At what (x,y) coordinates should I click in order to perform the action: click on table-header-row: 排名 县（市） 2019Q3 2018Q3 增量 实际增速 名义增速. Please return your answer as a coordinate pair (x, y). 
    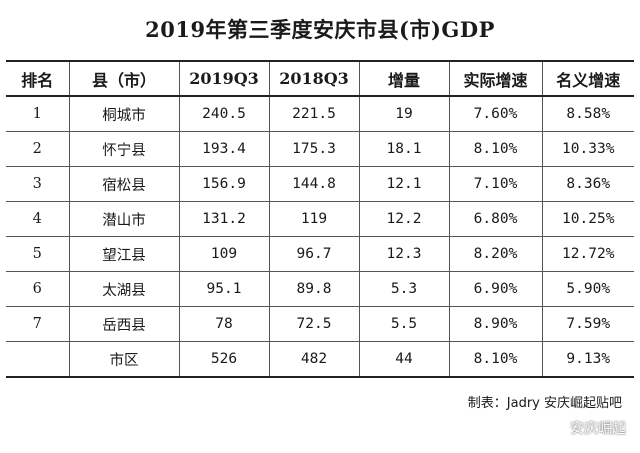
    Looking at the image, I should click on (320, 78).